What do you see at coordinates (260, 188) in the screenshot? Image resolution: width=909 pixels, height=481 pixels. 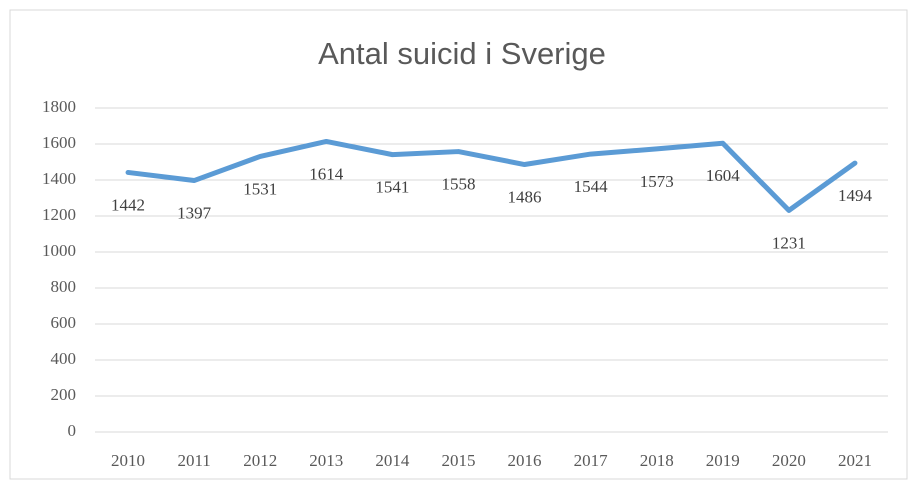 I see `data-label: 1531` at bounding box center [260, 188].